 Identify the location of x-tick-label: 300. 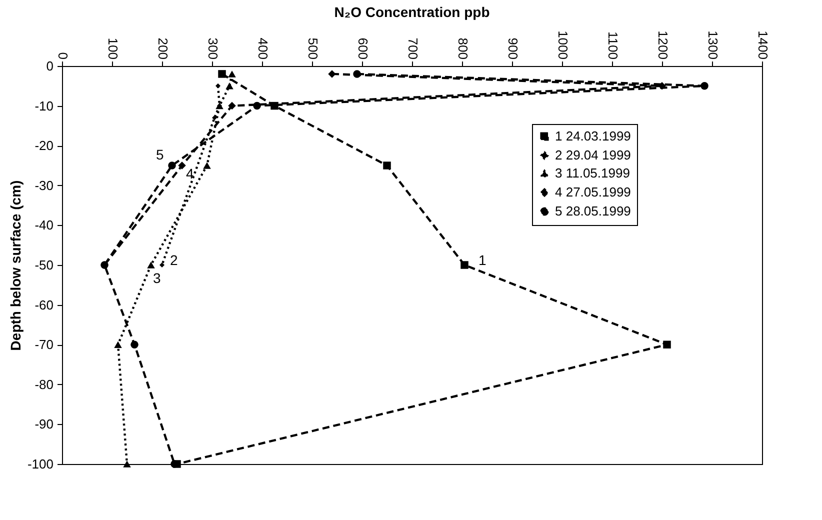
(213, 49).